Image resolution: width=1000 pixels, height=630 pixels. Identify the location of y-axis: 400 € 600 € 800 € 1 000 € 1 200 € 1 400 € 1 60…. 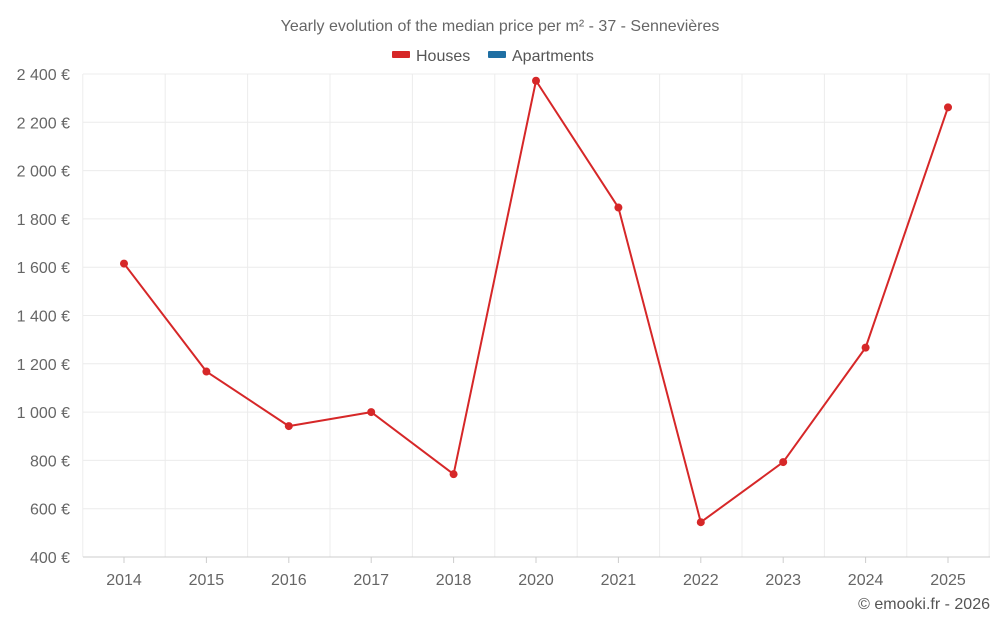
(43, 317).